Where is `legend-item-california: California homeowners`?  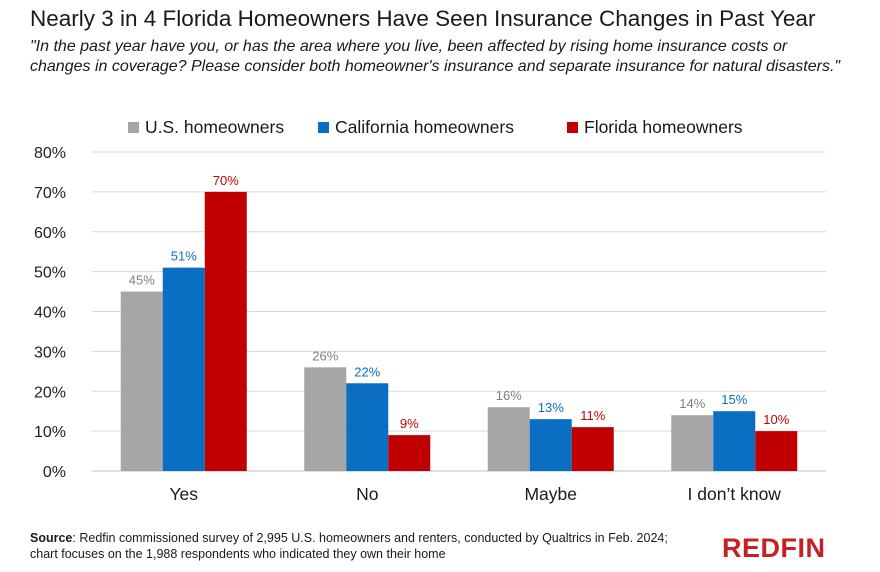 legend-item-california: California homeowners is located at coordinates (416, 127).